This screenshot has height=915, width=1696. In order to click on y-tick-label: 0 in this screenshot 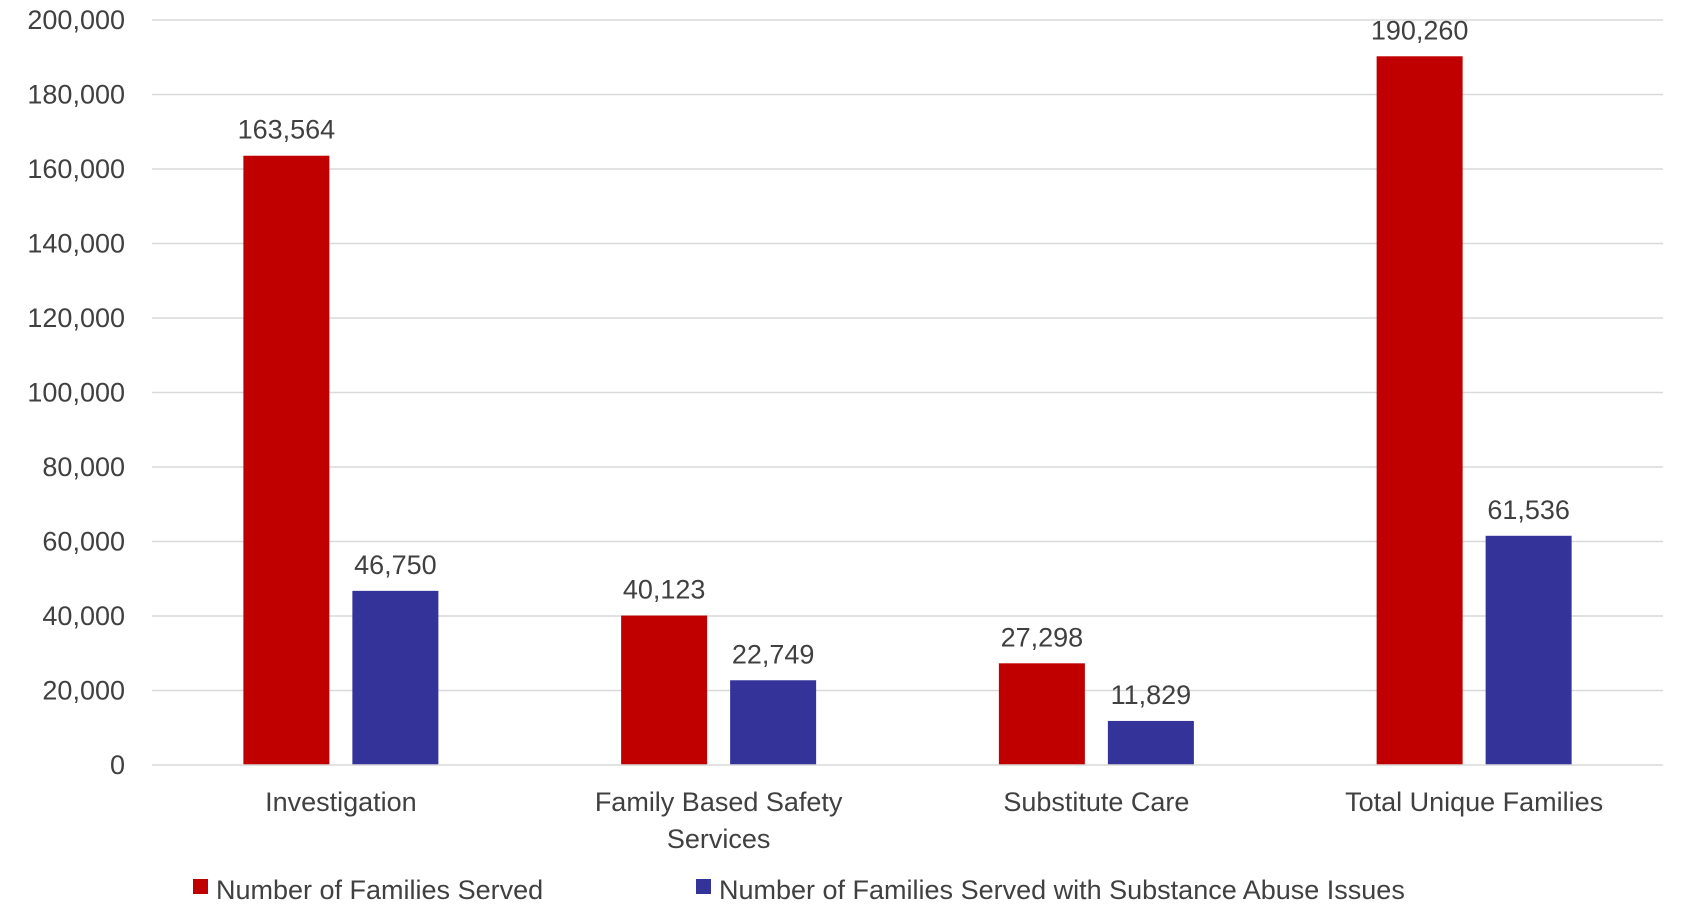, I will do `click(117, 765)`.